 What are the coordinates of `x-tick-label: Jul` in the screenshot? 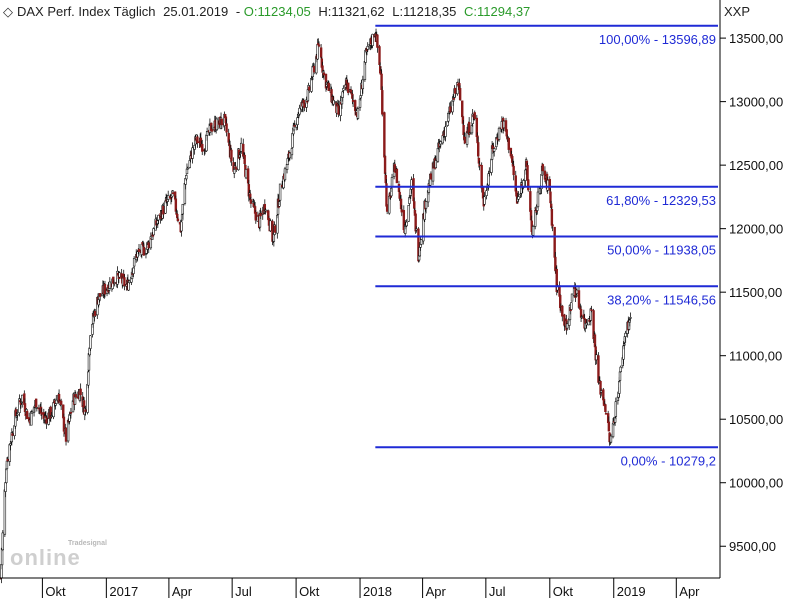 It's located at (497, 591).